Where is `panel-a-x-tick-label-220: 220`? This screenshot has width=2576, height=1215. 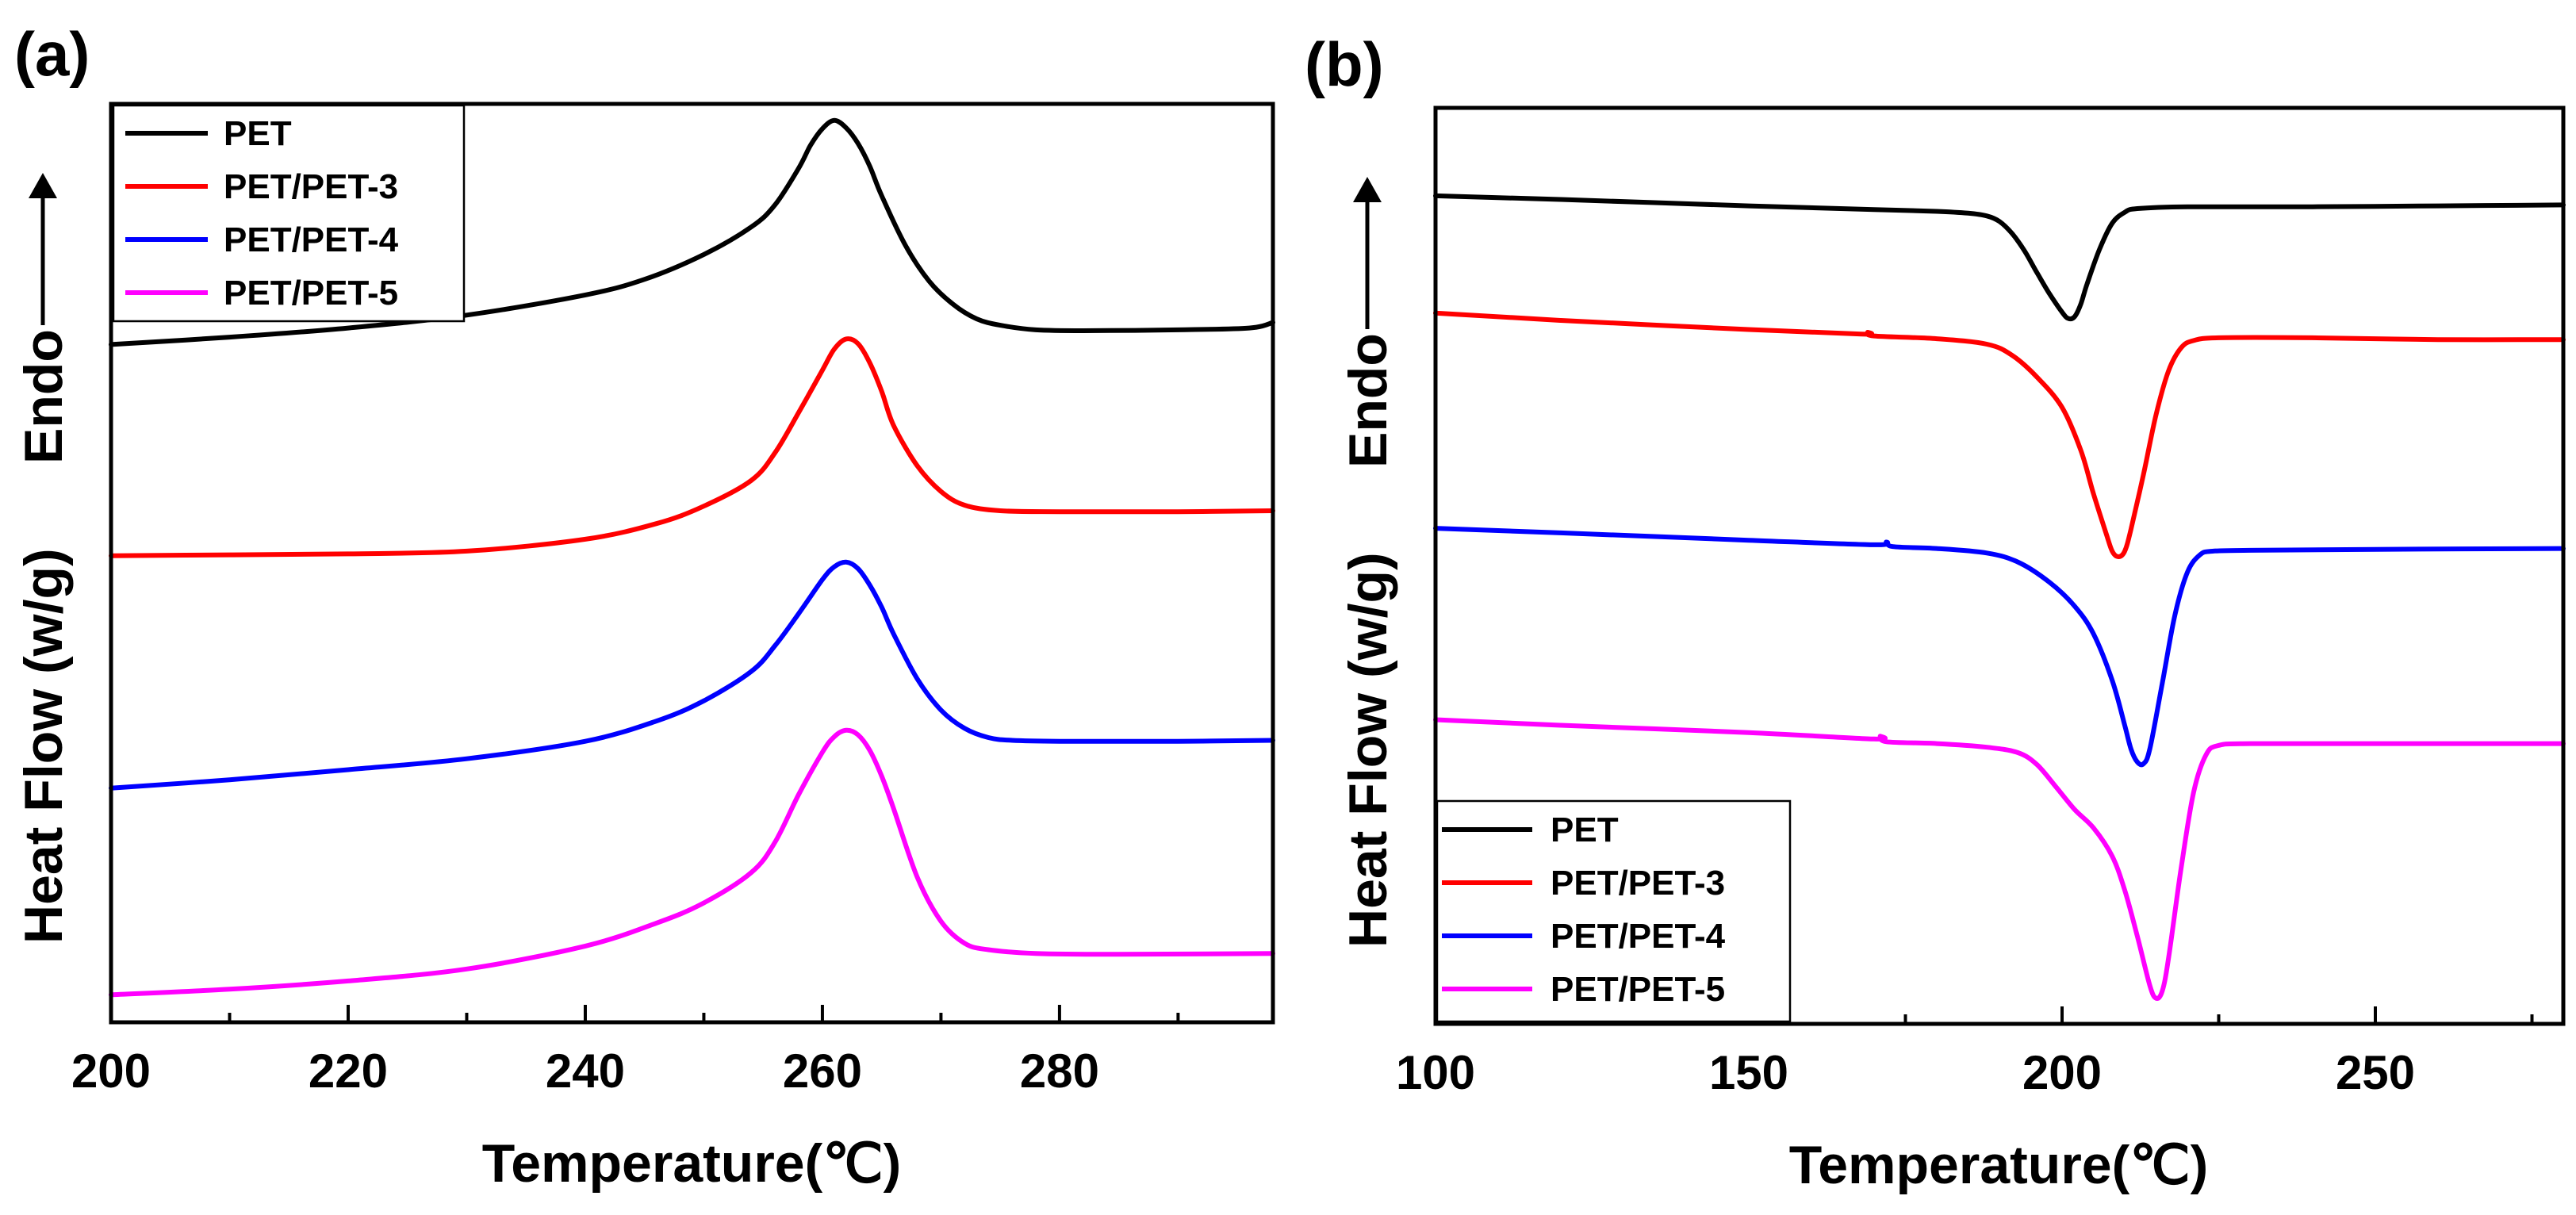
panel-a-x-tick-label-220: 220 is located at coordinates (348, 1071).